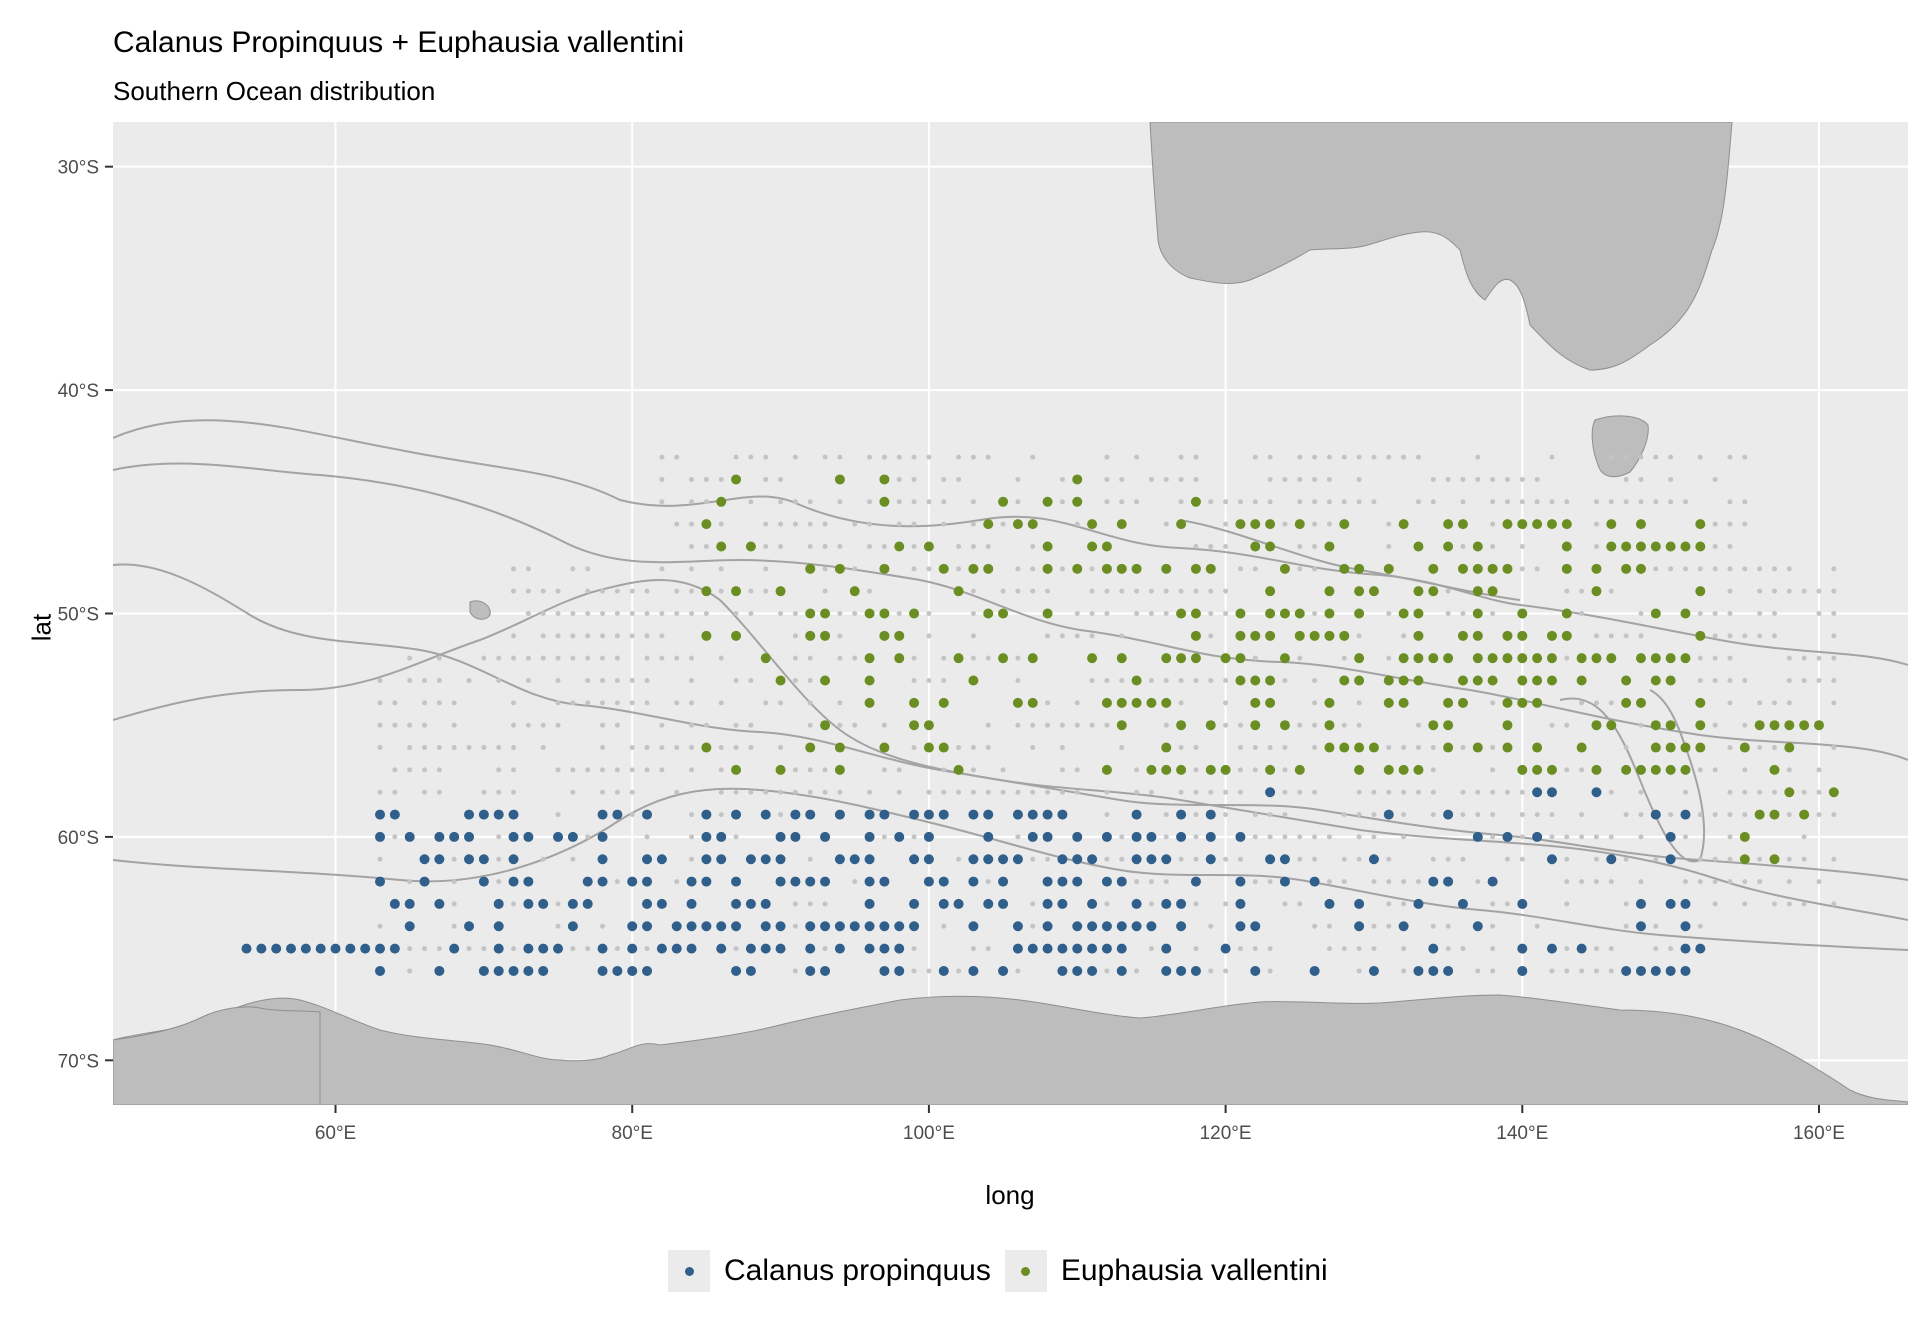 This screenshot has width=1920, height=1344. I want to click on x-tick-label: 100°E, so click(929, 1133).